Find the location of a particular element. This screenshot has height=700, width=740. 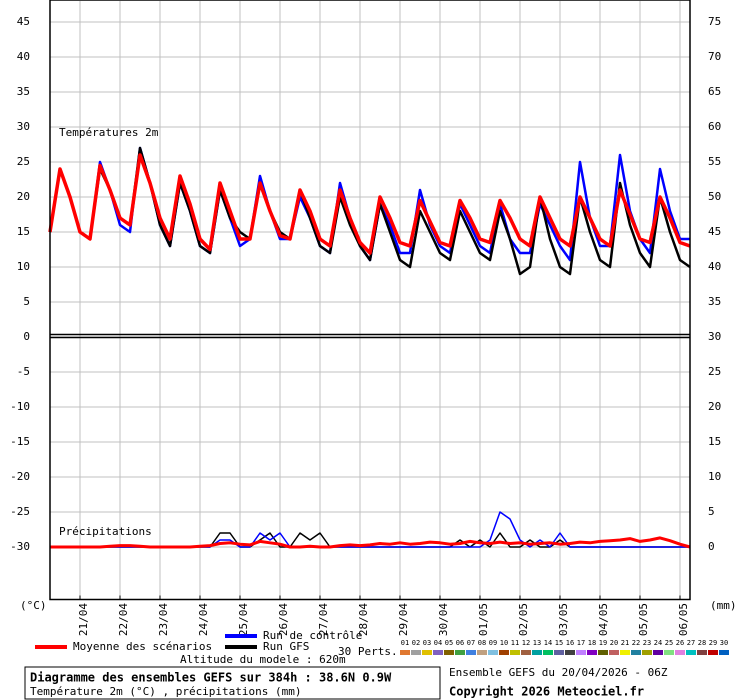

y-tick-label: 45 is located at coordinates (23, 21).